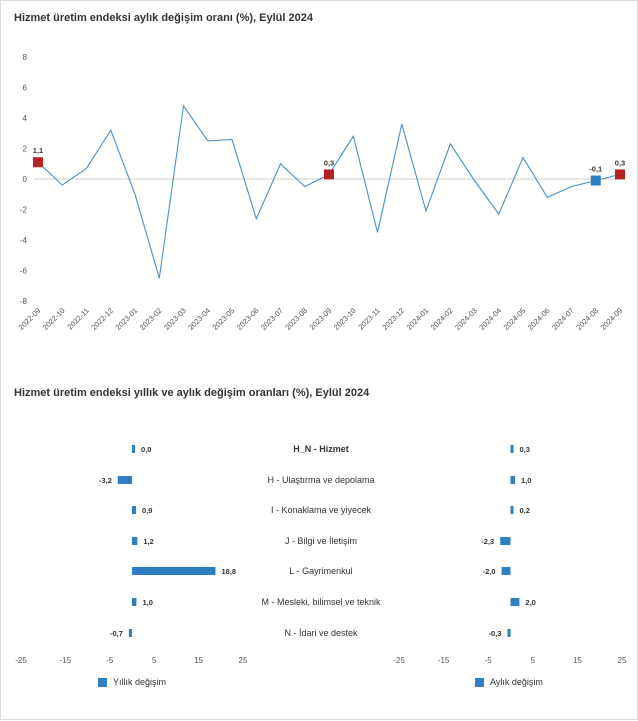 The width and height of the screenshot is (638, 721). What do you see at coordinates (321, 602) in the screenshot?
I see `category-label: M - Mesleki, bilimsel ve teknik` at bounding box center [321, 602].